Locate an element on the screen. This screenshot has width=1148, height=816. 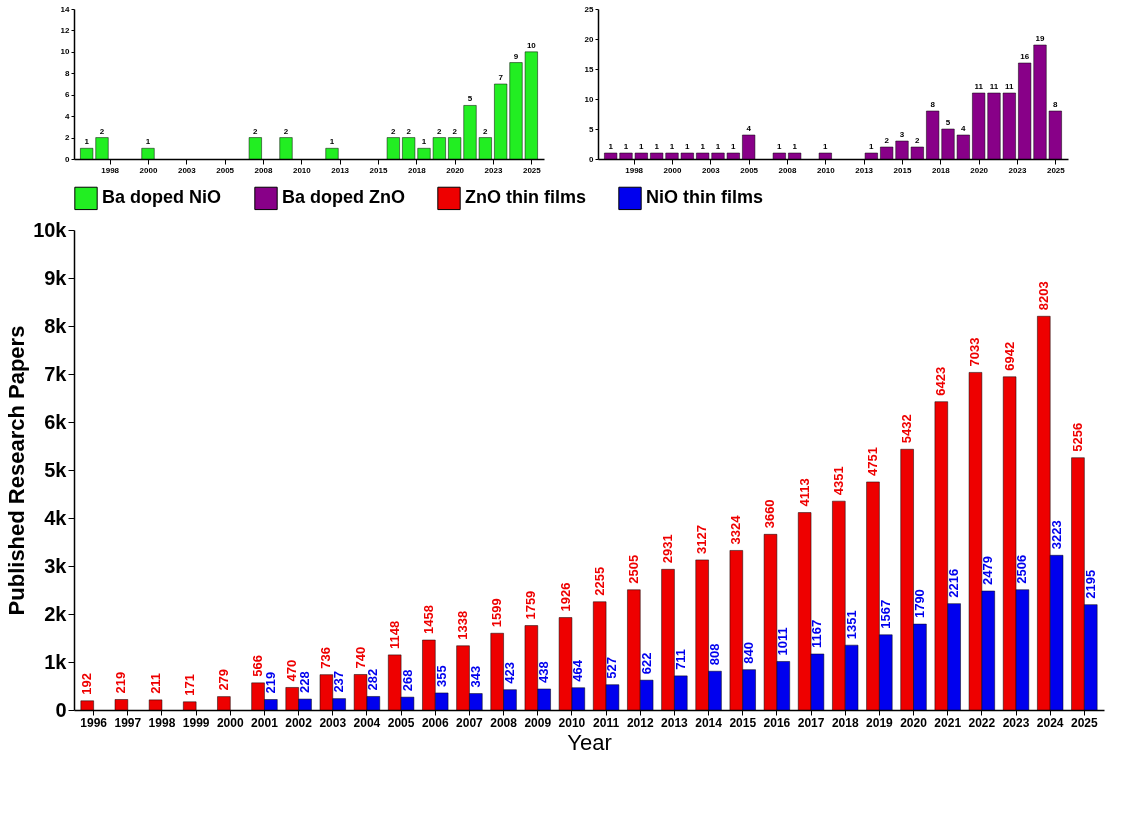
data-label: 219 is located at coordinates (121, 682).